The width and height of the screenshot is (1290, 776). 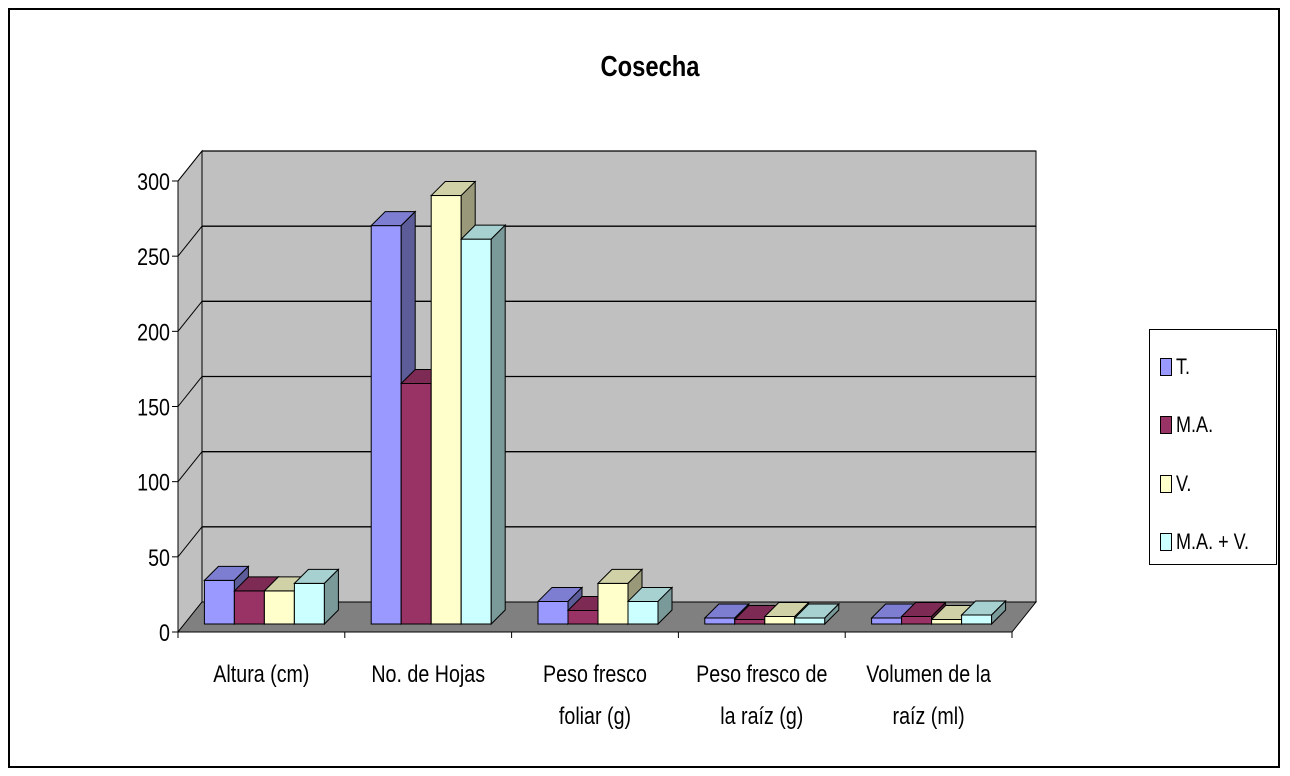 I want to click on legend-swatch-t, so click(x=1166, y=367).